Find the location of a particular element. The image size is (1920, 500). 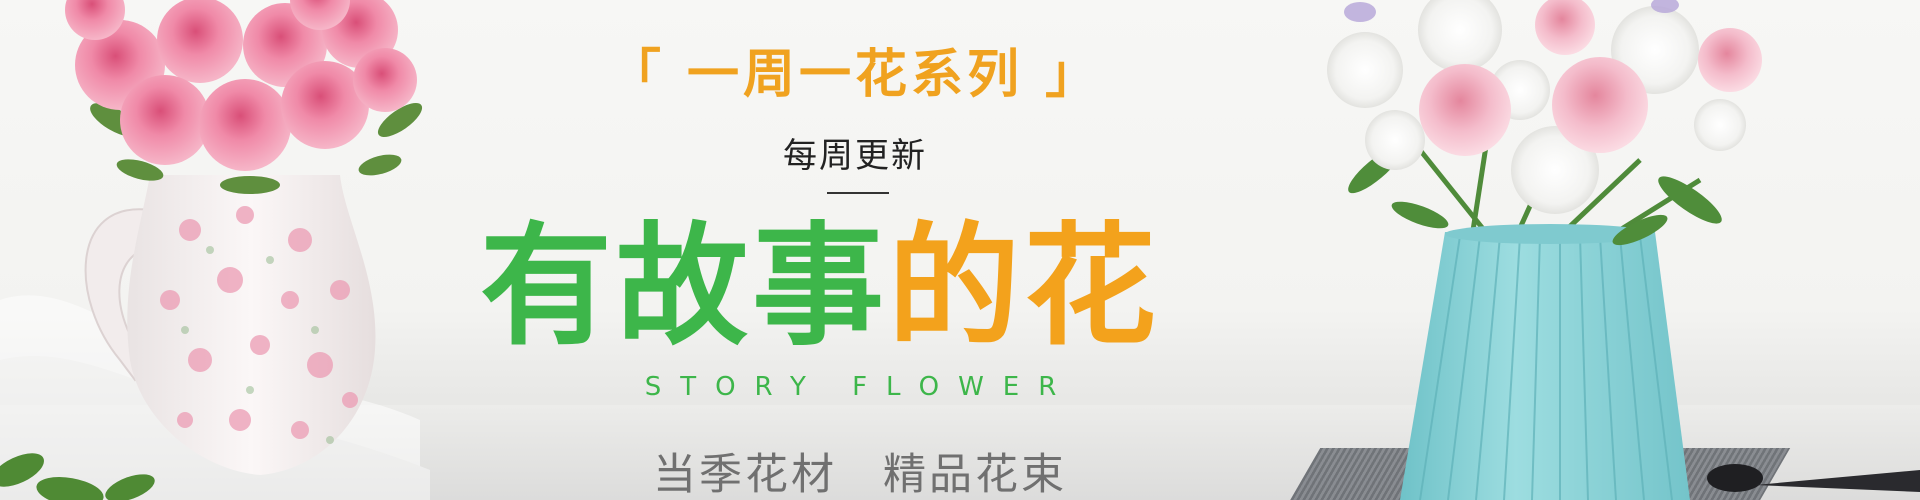

headline-orange: 的花 is located at coordinates (1024, 287).